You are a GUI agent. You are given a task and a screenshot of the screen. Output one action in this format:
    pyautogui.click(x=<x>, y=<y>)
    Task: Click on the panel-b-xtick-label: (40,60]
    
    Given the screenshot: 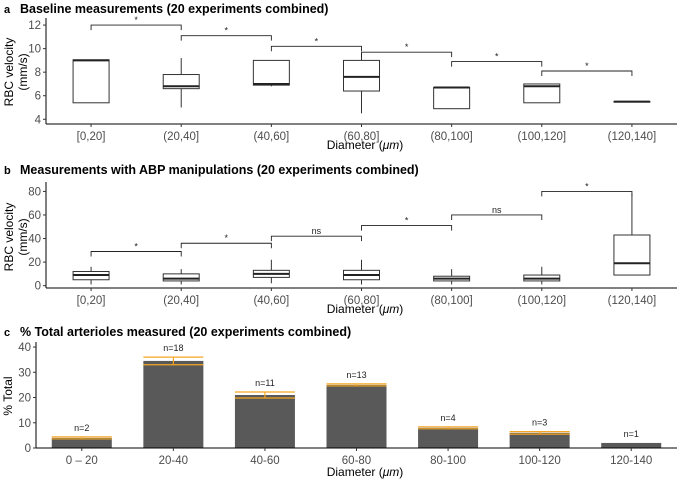 What is the action you would take?
    pyautogui.click(x=271, y=301)
    